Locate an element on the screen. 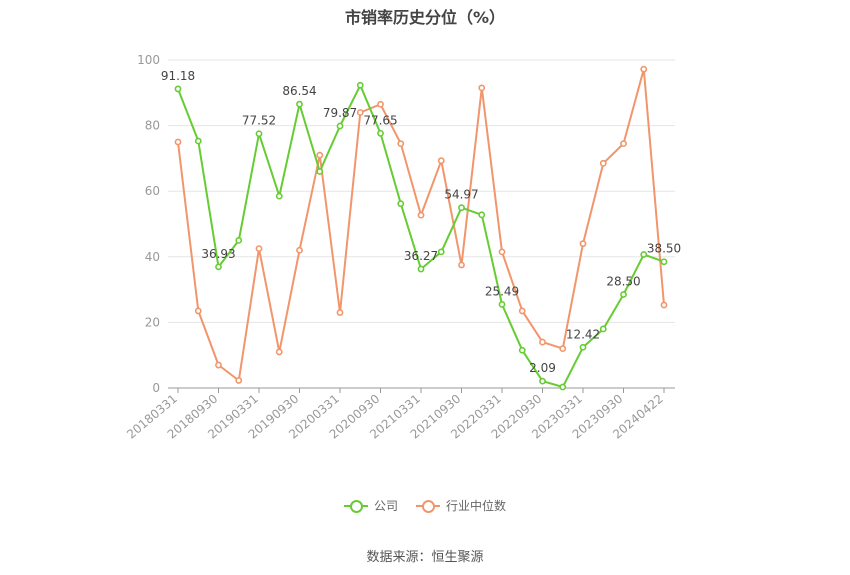  y-tick-label: 100 is located at coordinates (148, 60).